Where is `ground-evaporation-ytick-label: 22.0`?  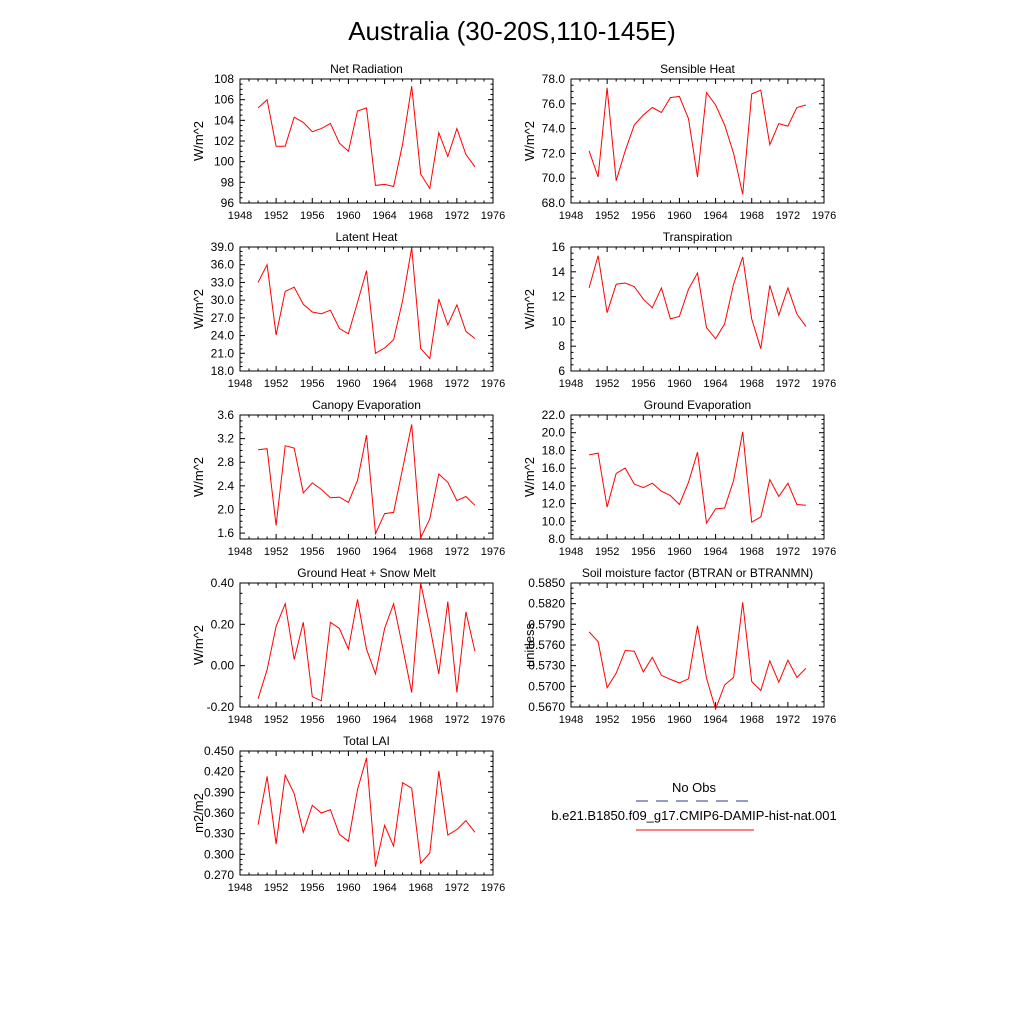
ground-evaporation-ytick-label: 22.0 is located at coordinates (554, 415).